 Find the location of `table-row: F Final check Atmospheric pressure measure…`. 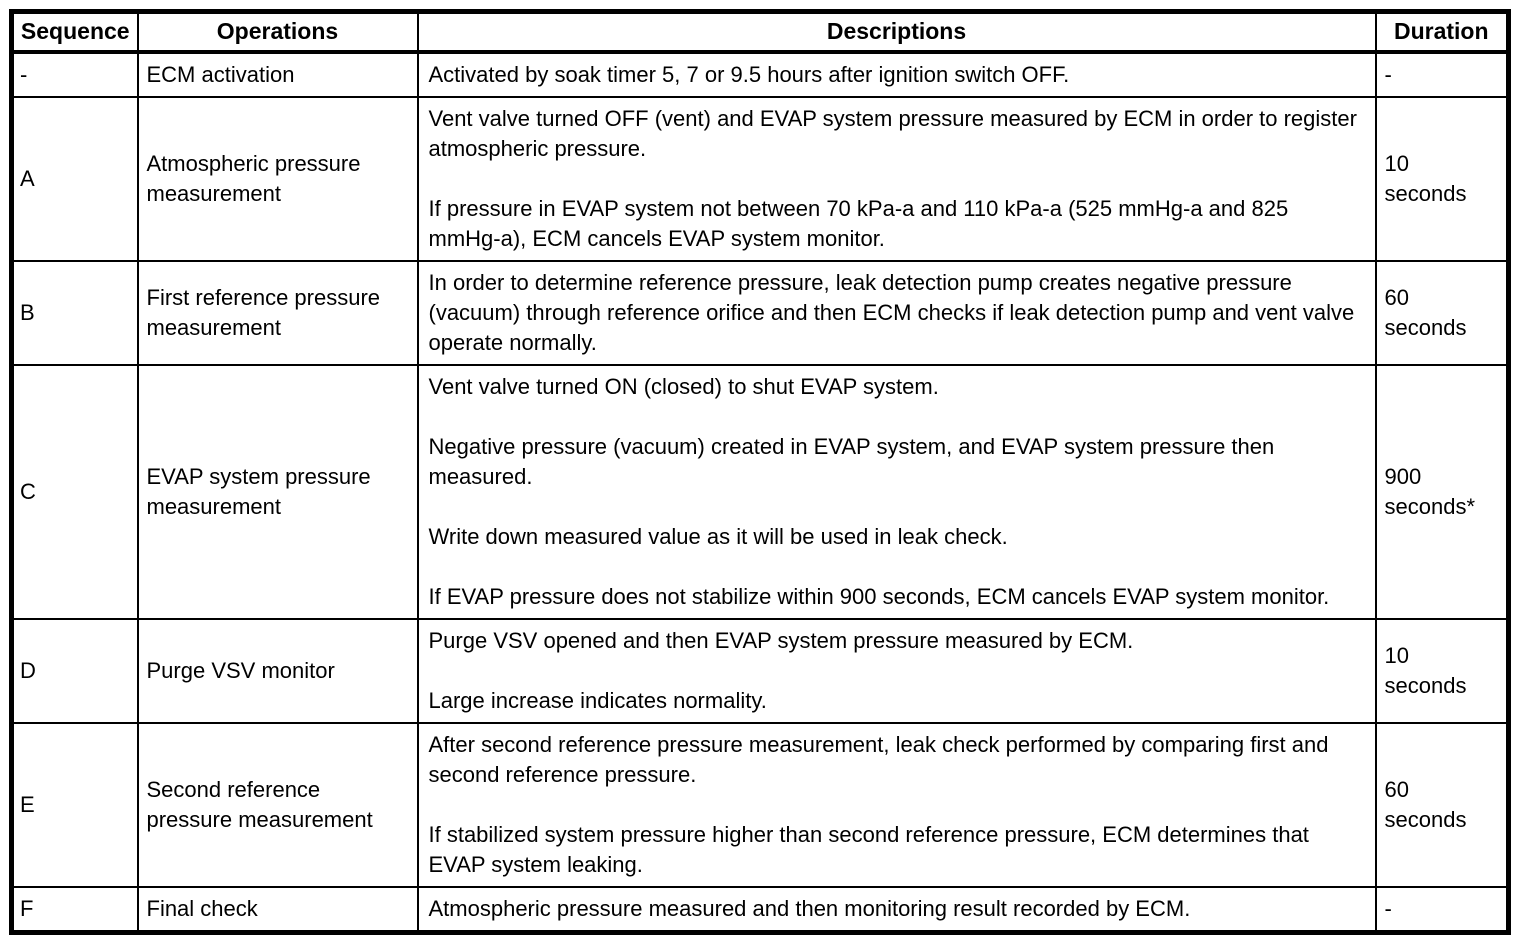

table-row: F Final check Atmospheric pressure measure… is located at coordinates (760, 909).